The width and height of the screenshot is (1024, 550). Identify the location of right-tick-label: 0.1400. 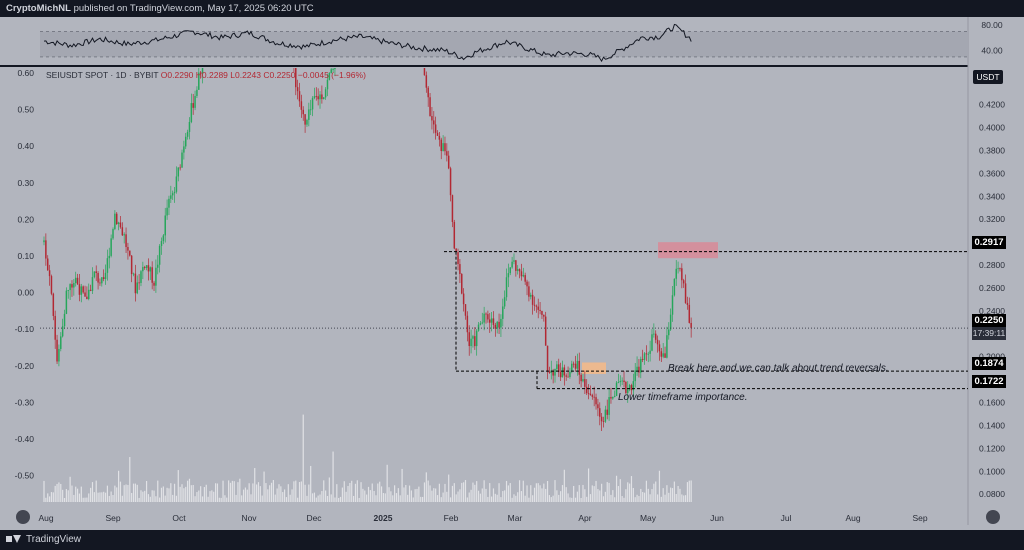
(992, 425).